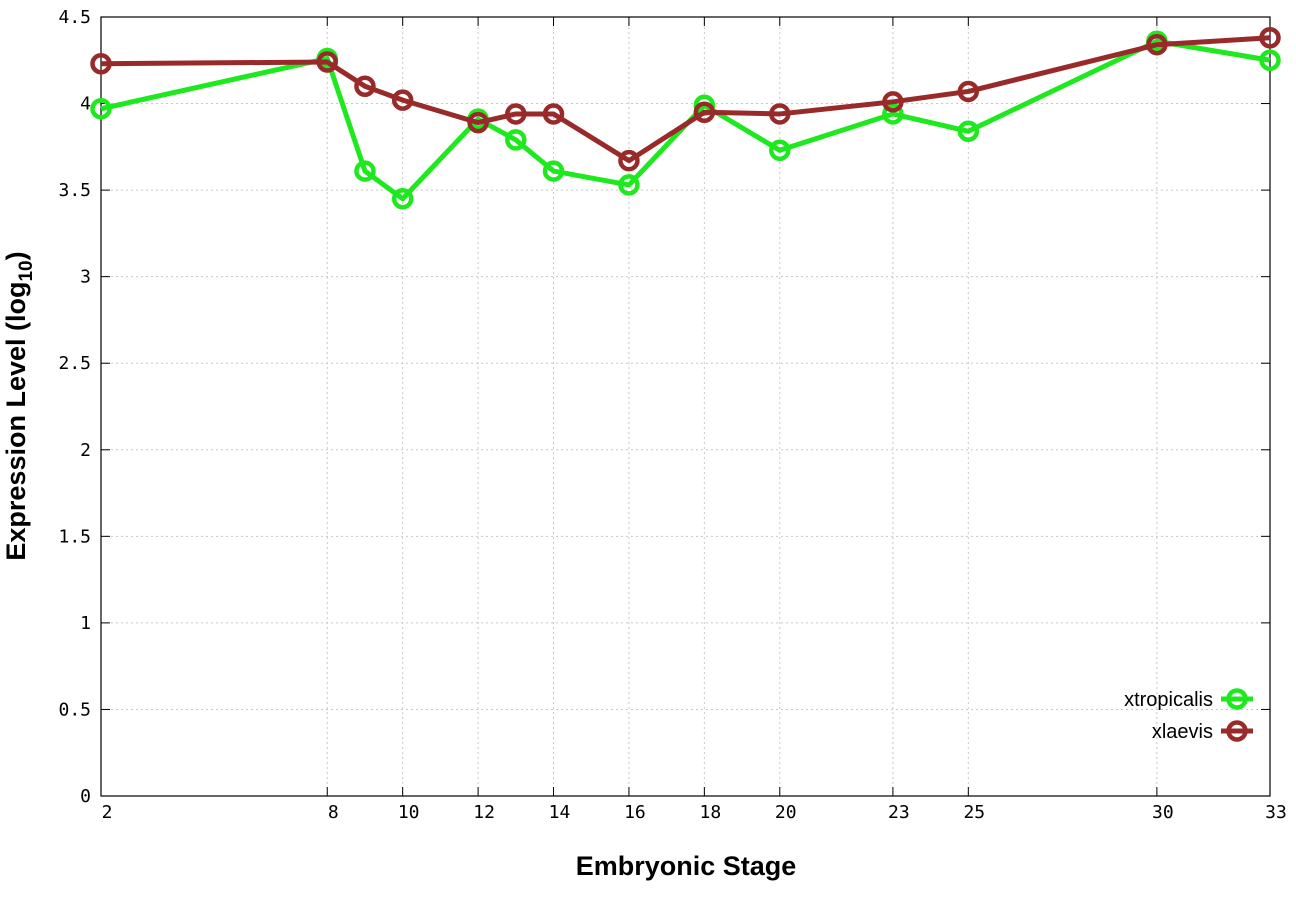 Image resolution: width=1296 pixels, height=907 pixels. I want to click on y-tick-label: 0, so click(85, 796).